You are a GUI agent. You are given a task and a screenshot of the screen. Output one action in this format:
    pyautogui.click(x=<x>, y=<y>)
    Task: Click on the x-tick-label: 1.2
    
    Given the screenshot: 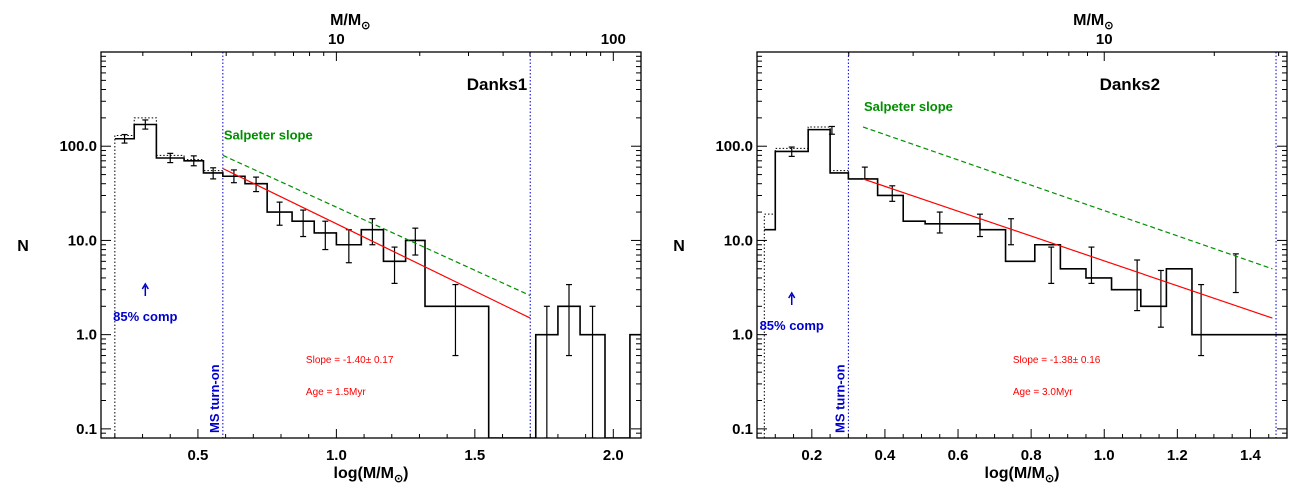 What is the action you would take?
    pyautogui.click(x=1177, y=455)
    